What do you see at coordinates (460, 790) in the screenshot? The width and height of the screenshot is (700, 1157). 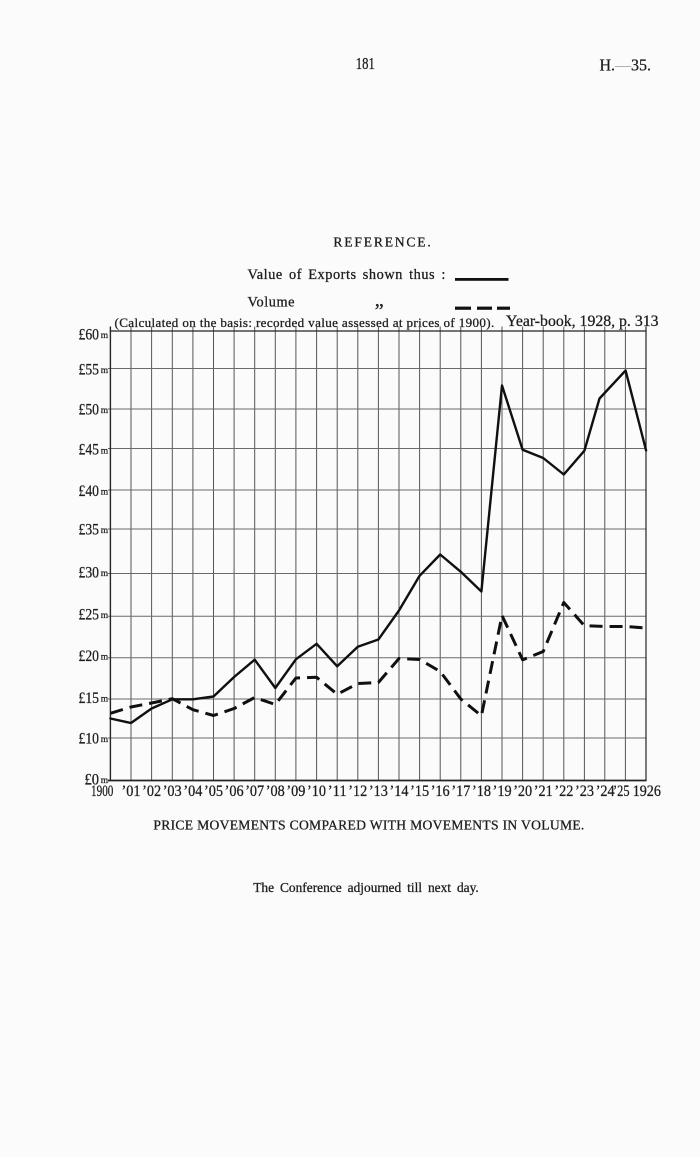 I see `svg-text: ’17` at bounding box center [460, 790].